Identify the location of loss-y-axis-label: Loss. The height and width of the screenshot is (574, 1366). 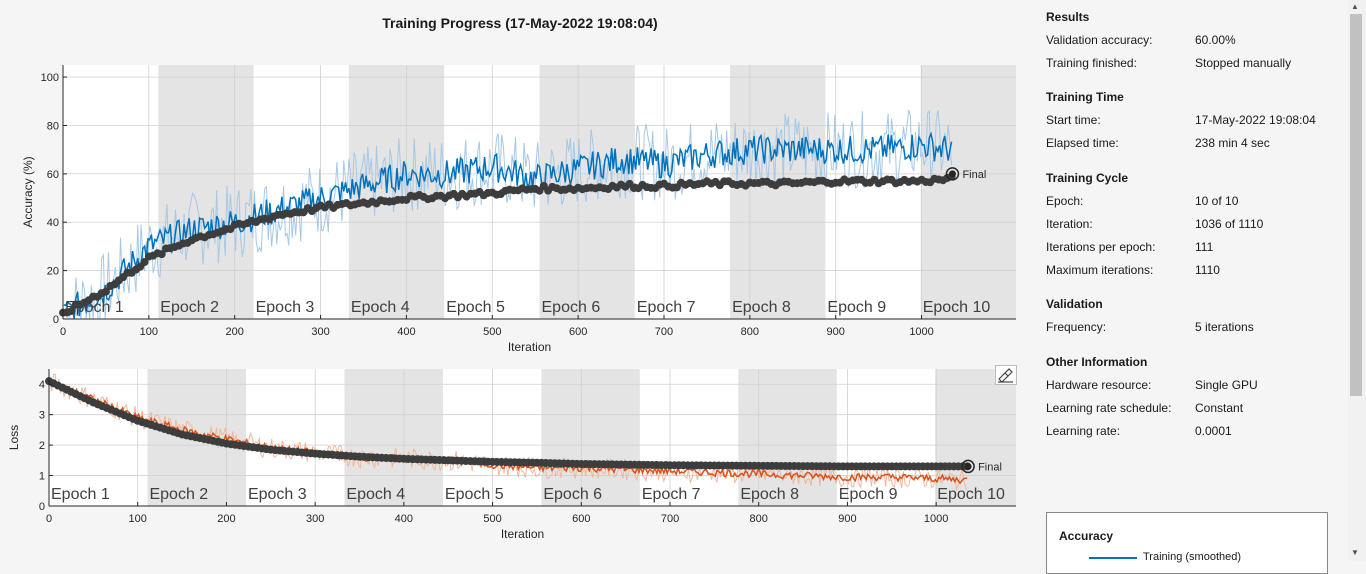
(14, 437).